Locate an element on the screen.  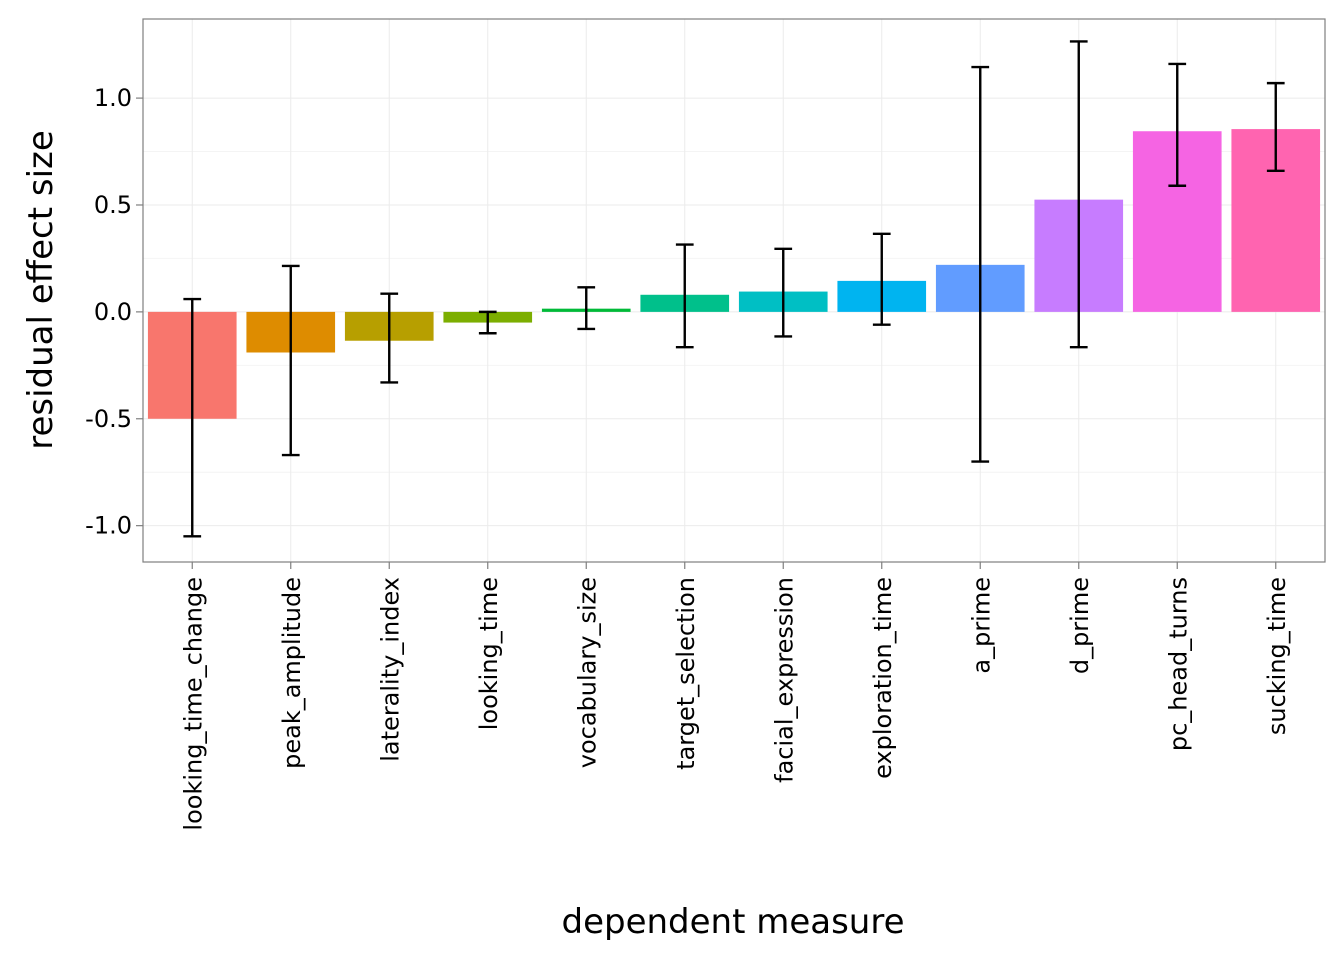
y-tick-label: 1.0 is located at coordinates (113, 98).